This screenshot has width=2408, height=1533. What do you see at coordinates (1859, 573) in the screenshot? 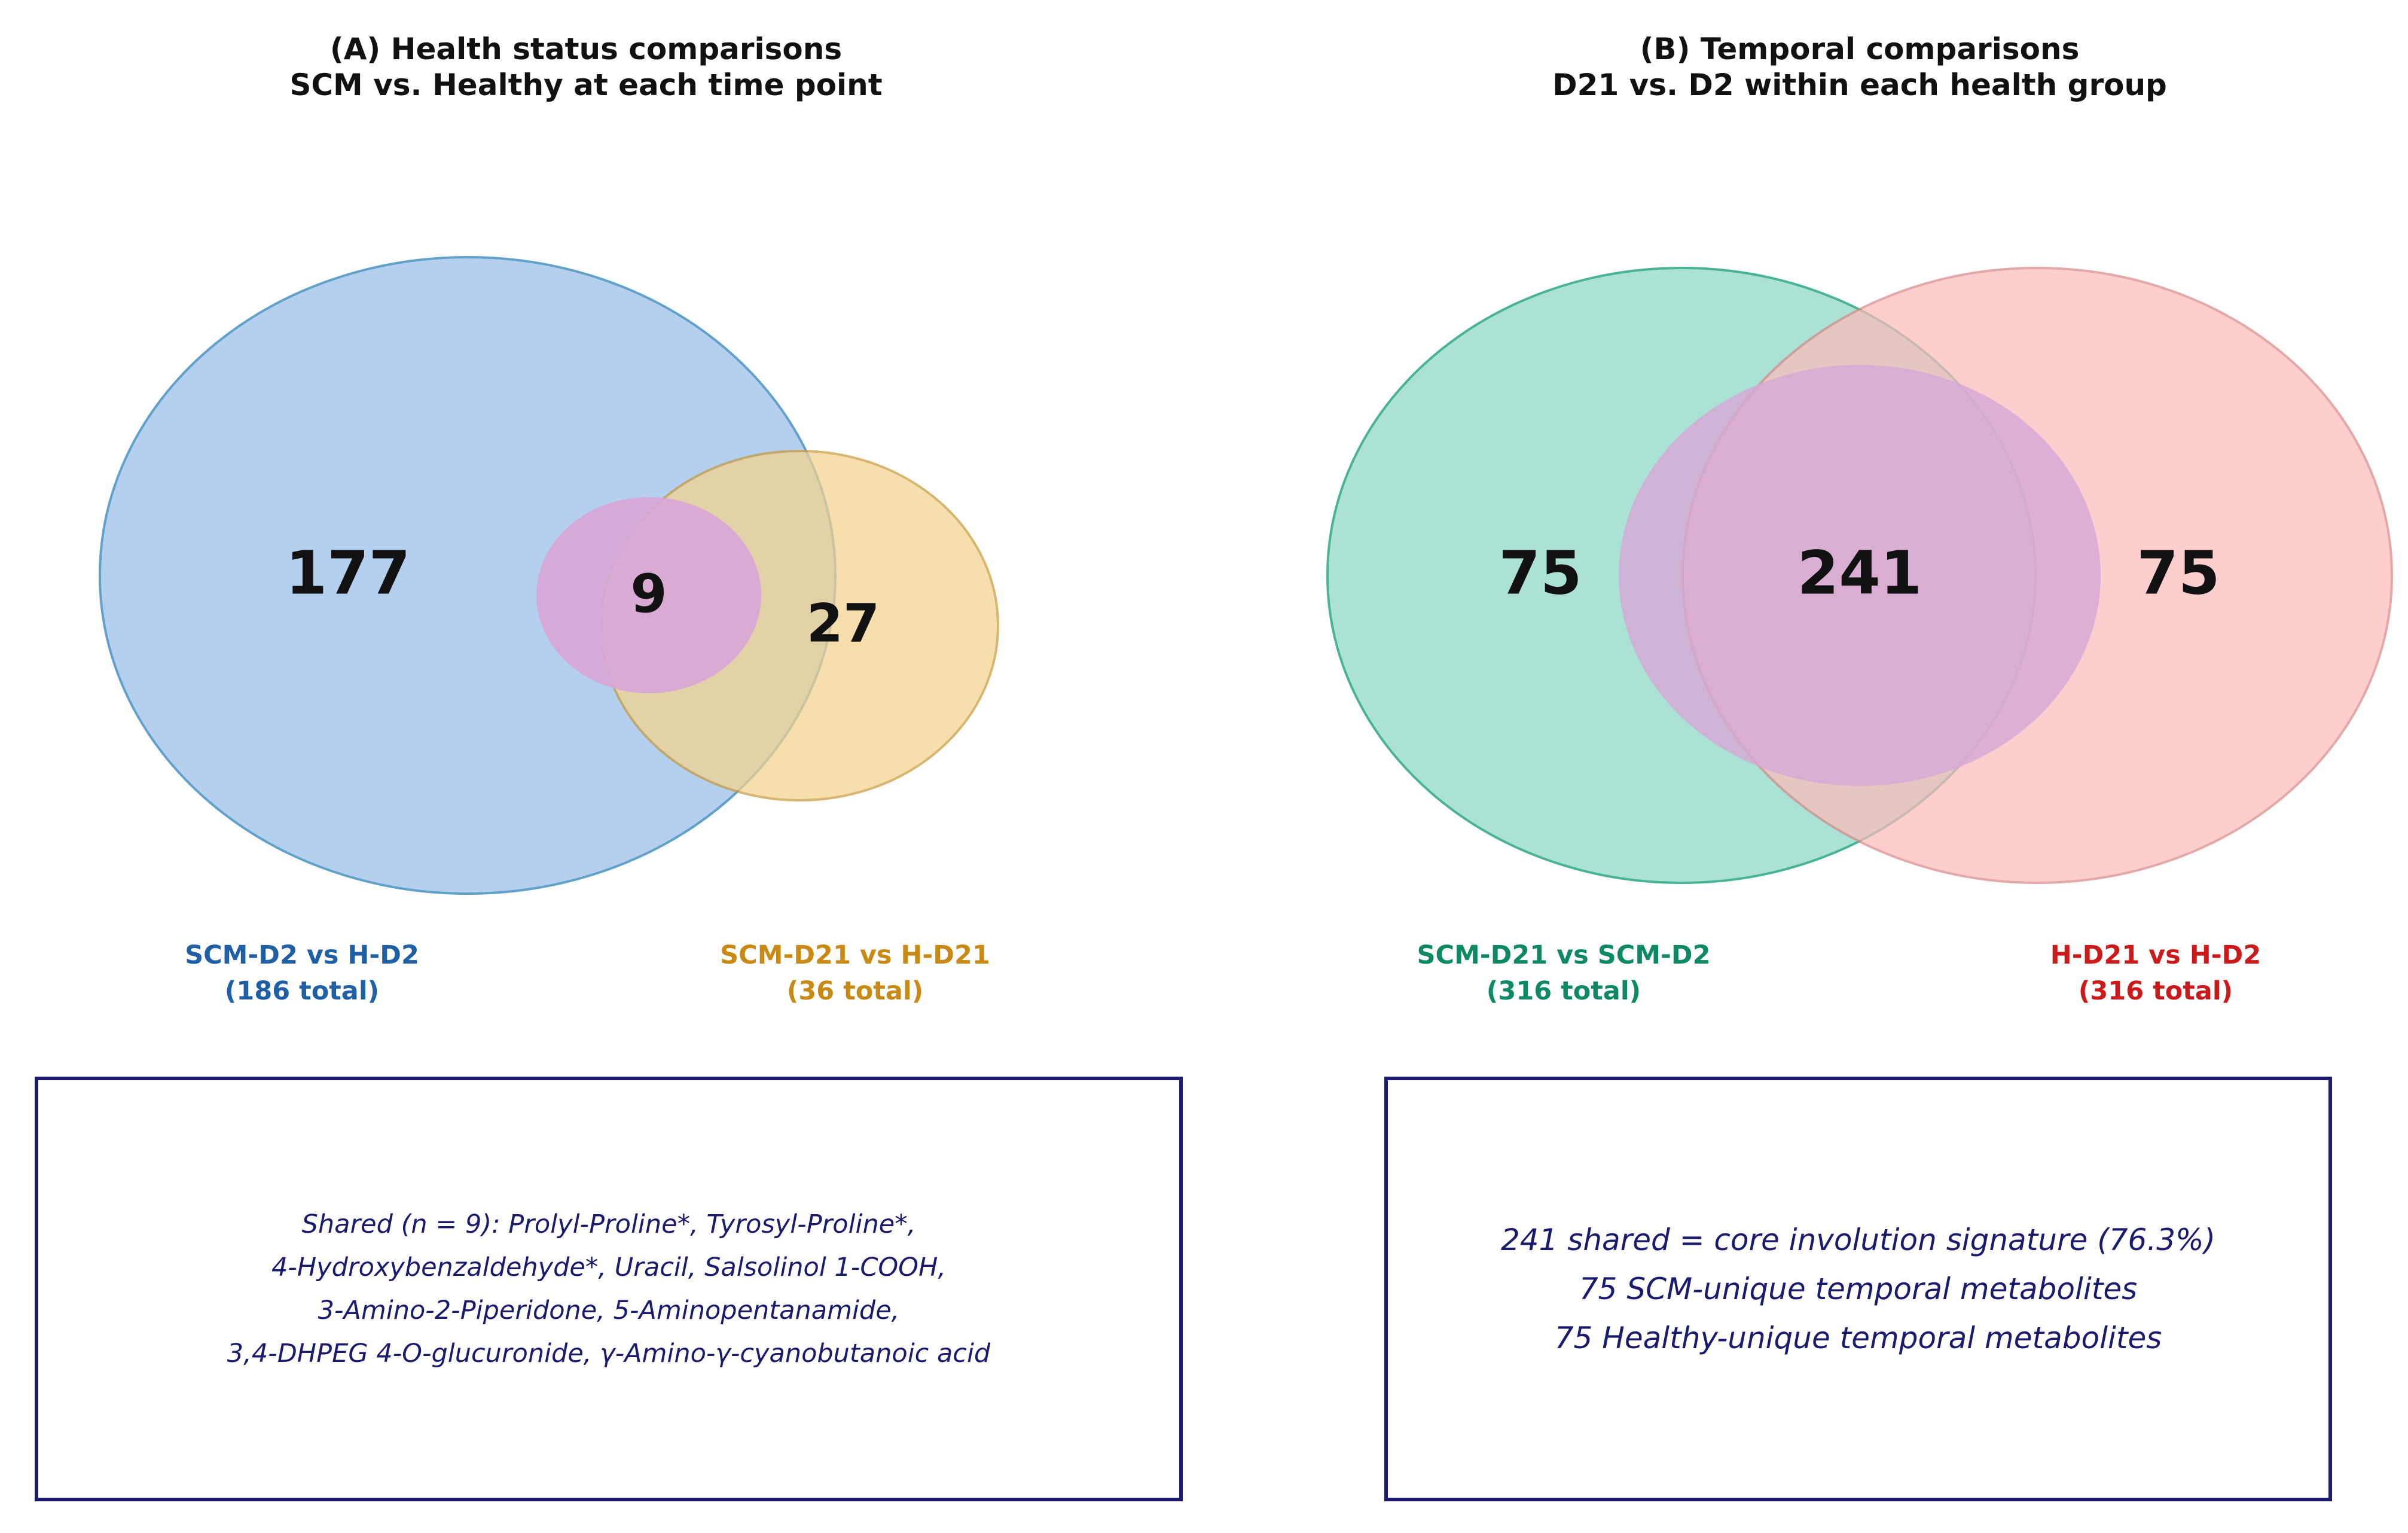
I see `venn-b-shared-count: 241` at bounding box center [1859, 573].